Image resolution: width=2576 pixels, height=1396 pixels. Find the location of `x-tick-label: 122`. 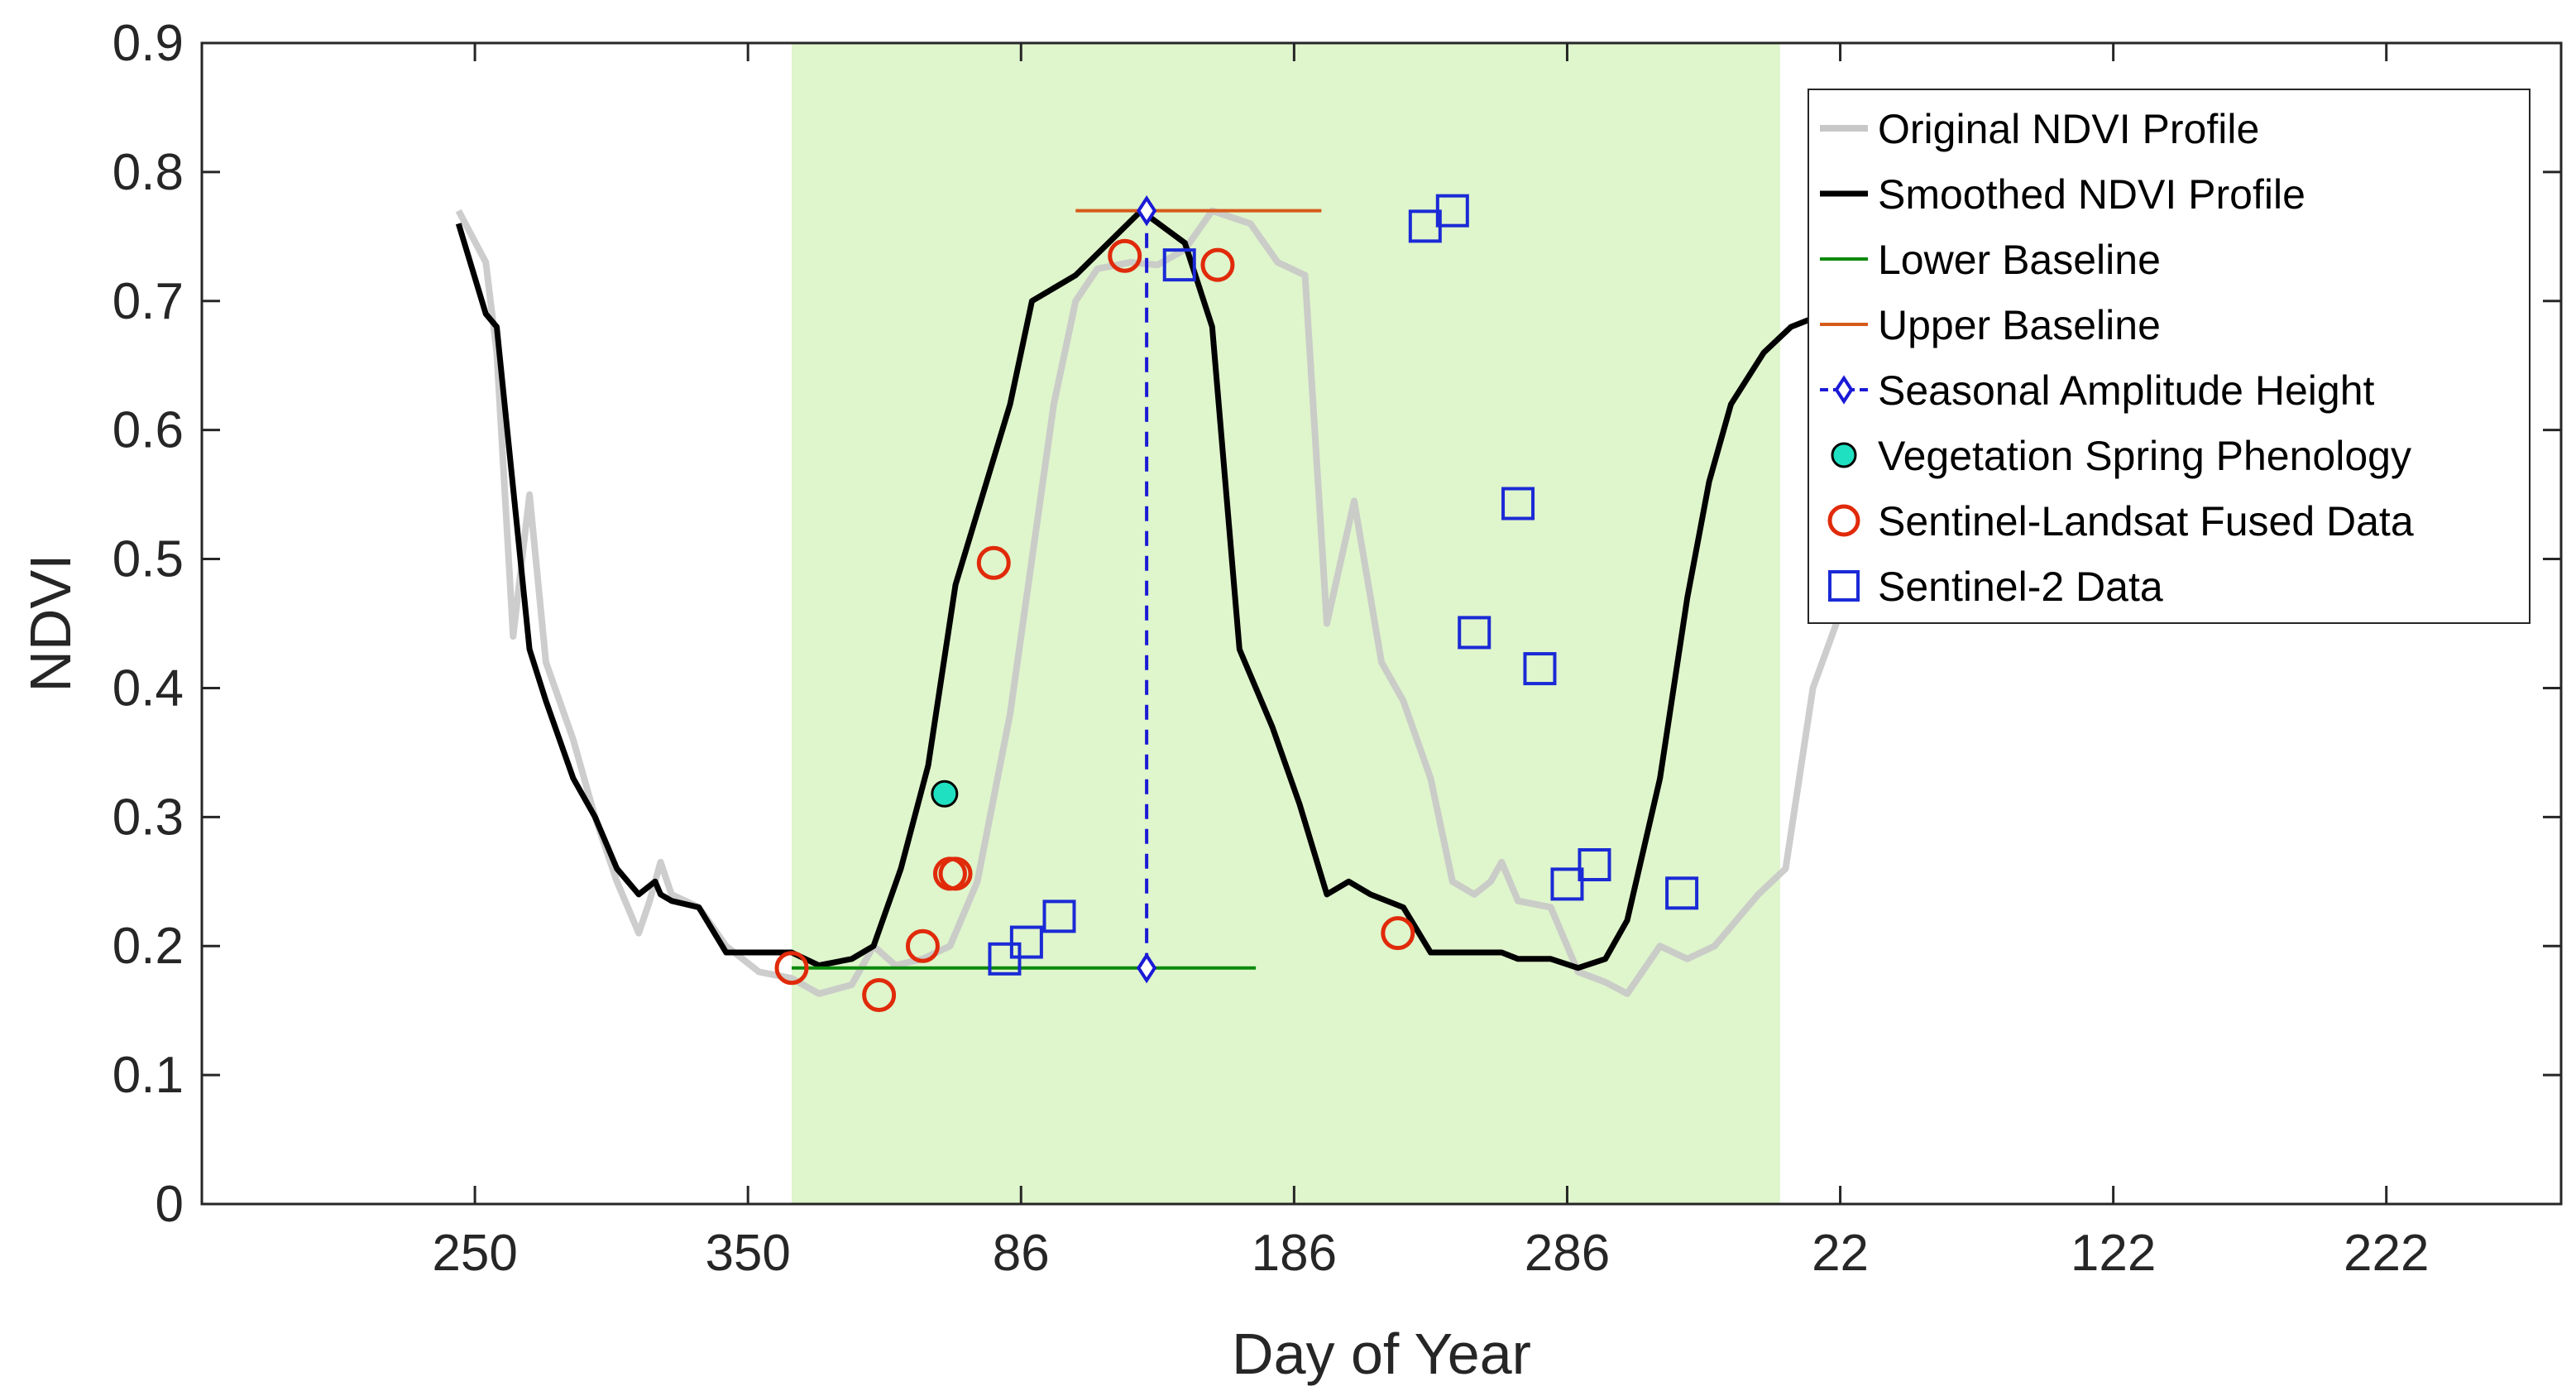

x-tick-label: 122 is located at coordinates (2113, 1253).